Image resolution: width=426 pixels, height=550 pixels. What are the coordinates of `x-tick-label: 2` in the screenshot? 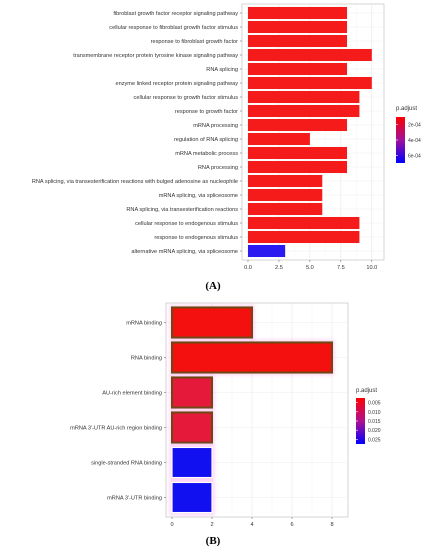 It's located at (211, 525).